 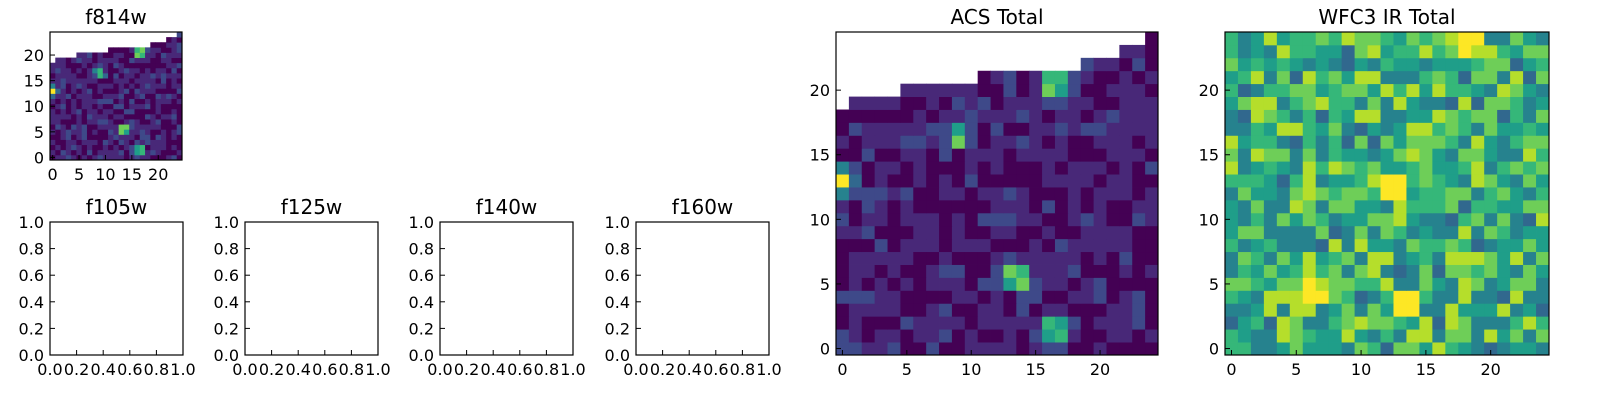 What do you see at coordinates (226, 302) in the screenshot?
I see `y-tick-label: 0.4` at bounding box center [226, 302].